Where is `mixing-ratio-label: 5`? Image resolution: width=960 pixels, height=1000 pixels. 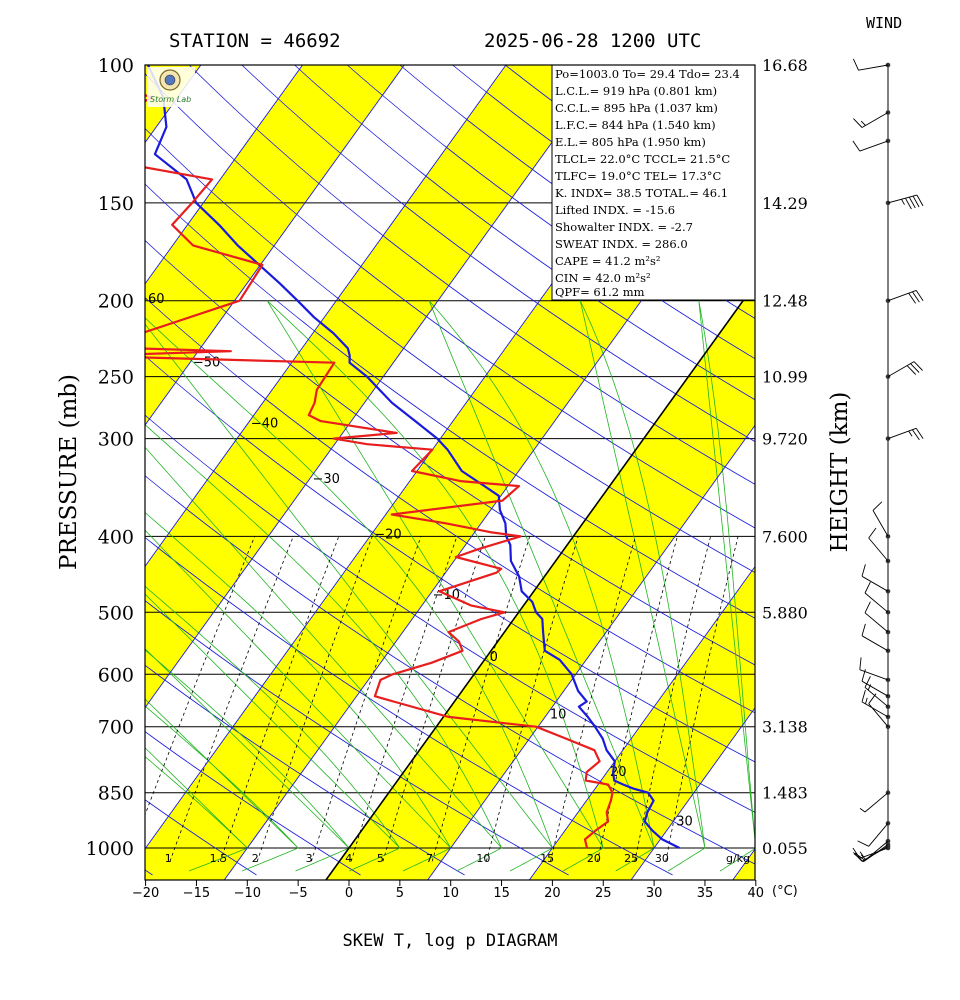
mixing-ratio-label: 5 is located at coordinates (380, 858).